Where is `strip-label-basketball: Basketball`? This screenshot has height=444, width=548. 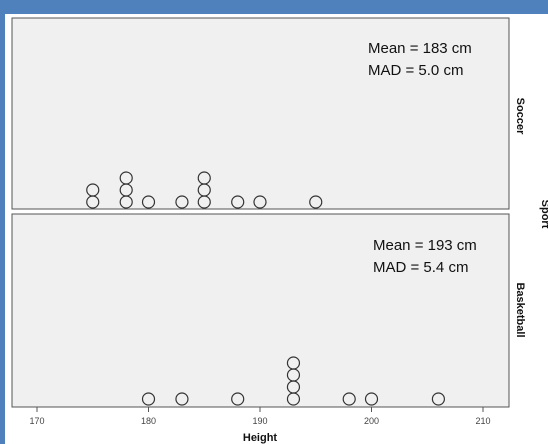 strip-label-basketball: Basketball is located at coordinates (520, 309).